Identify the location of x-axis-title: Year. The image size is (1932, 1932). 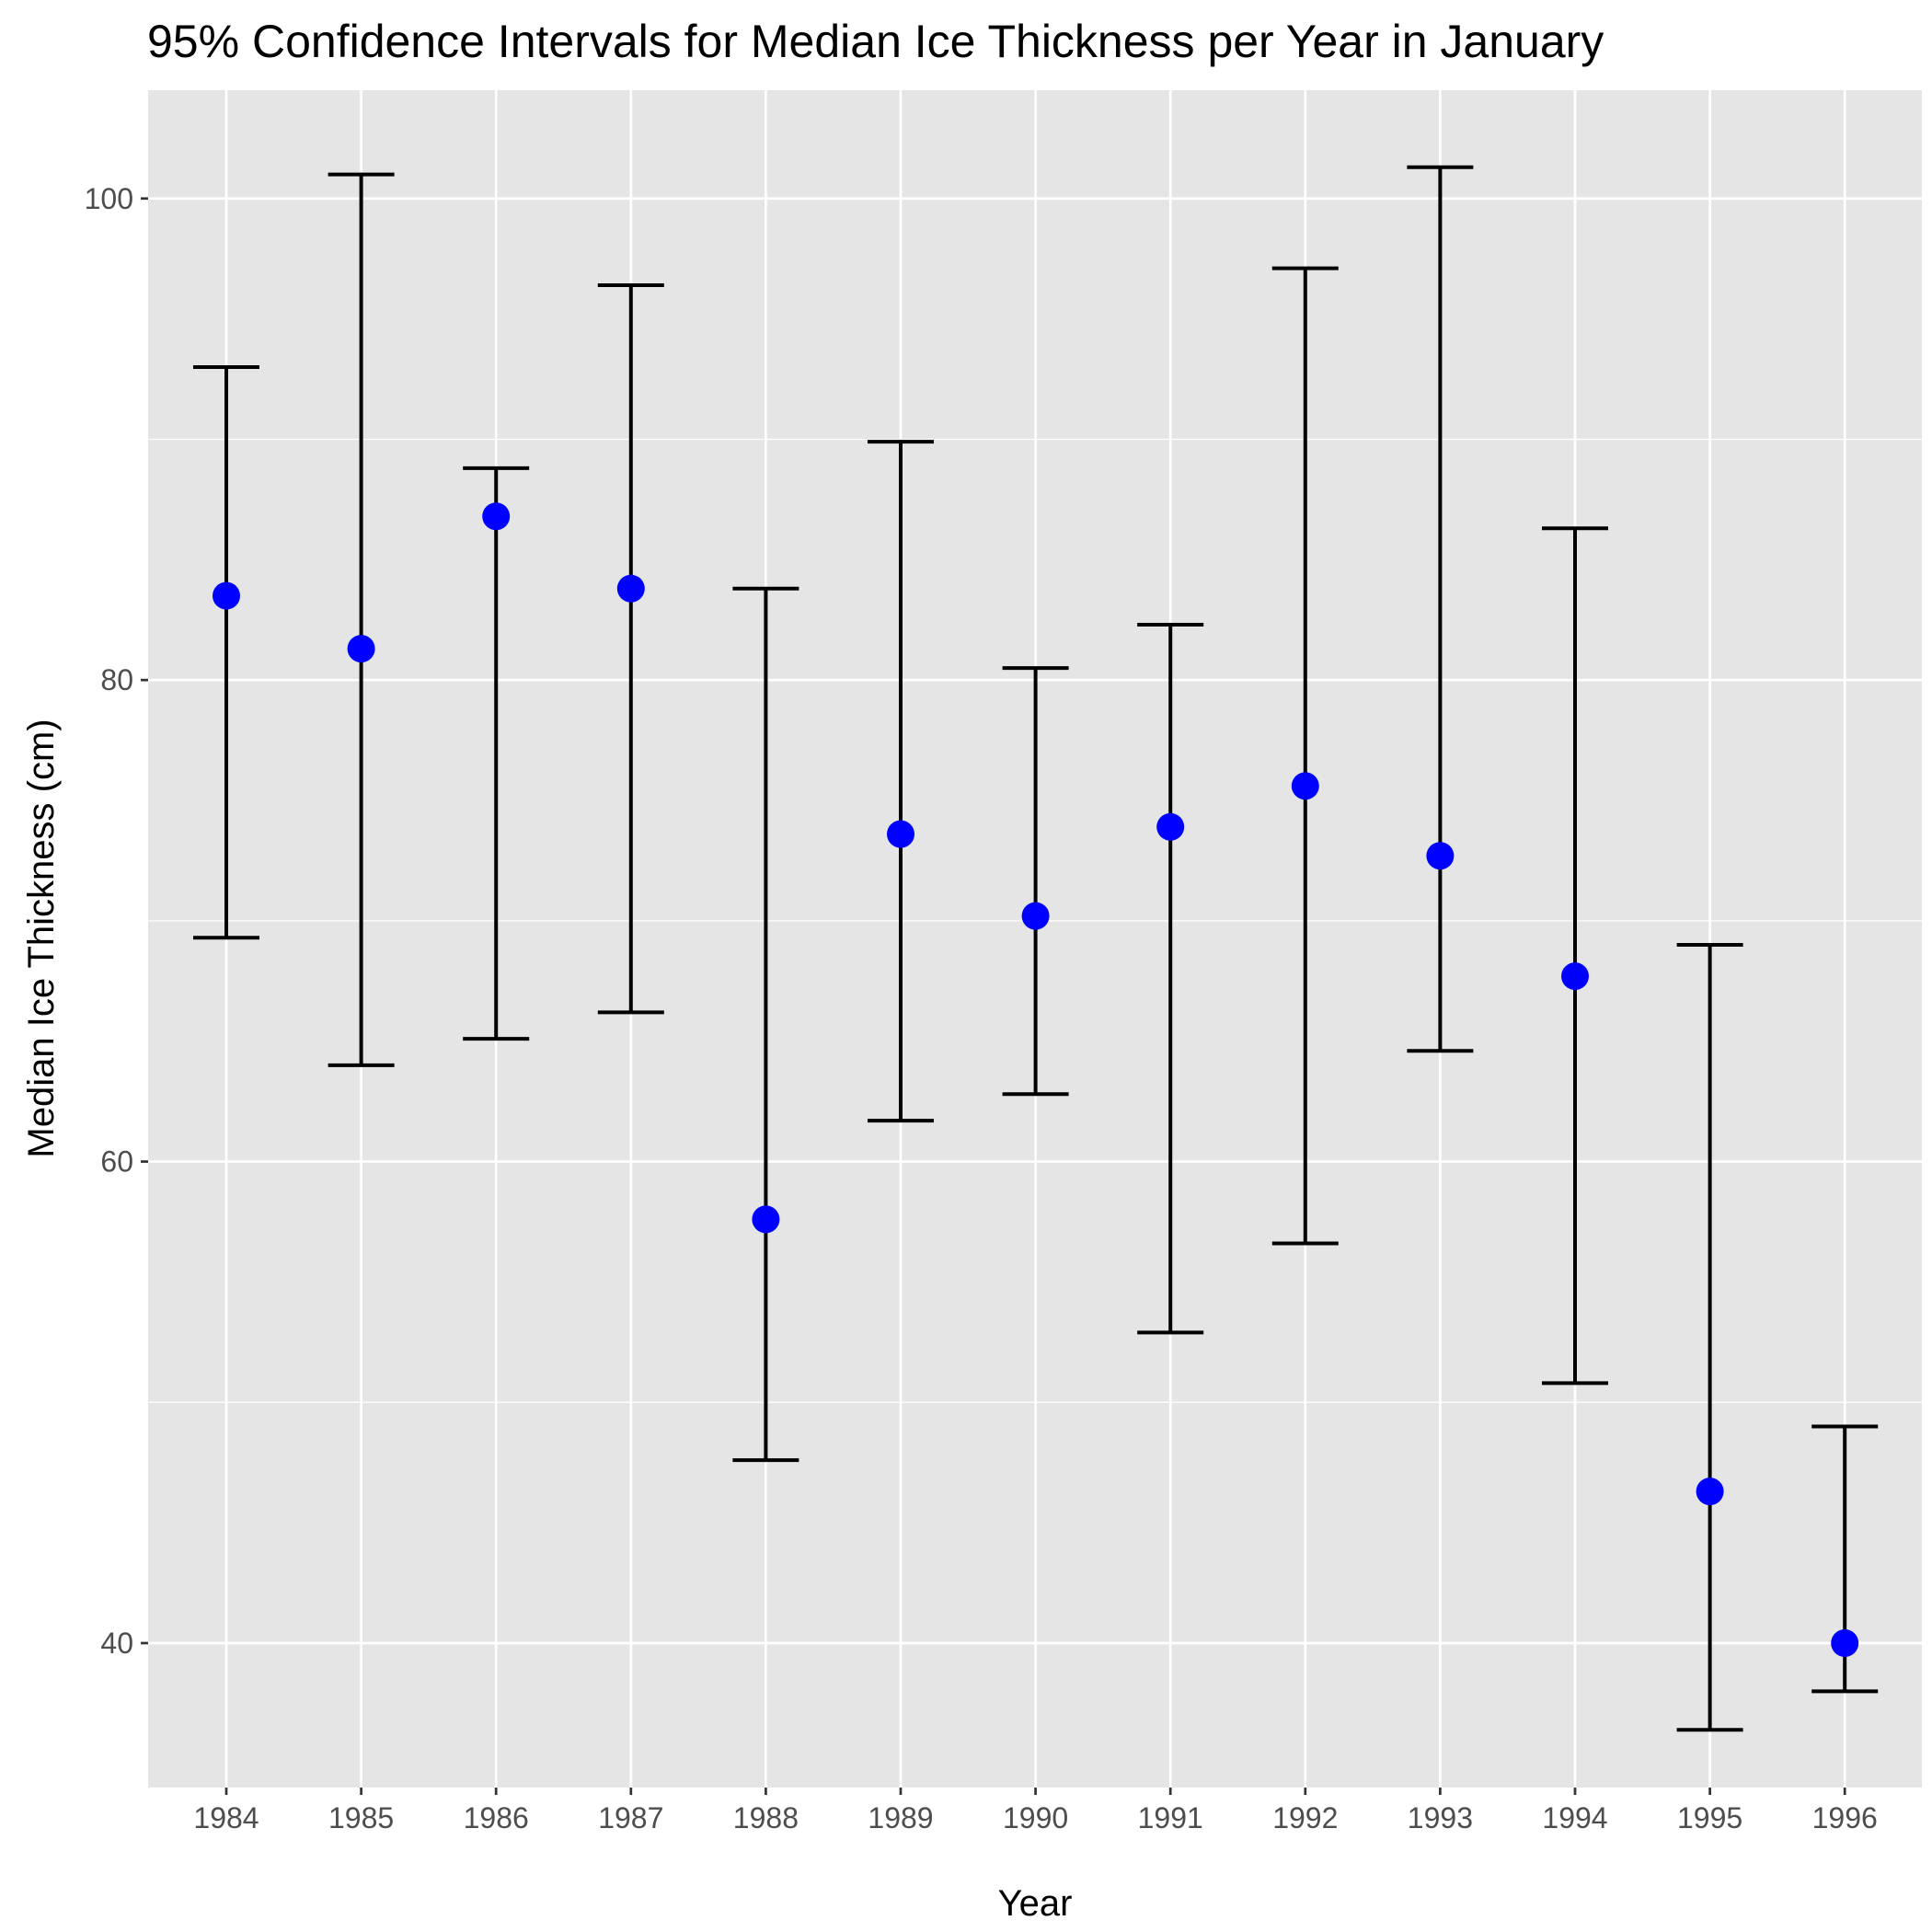
(1035, 1903).